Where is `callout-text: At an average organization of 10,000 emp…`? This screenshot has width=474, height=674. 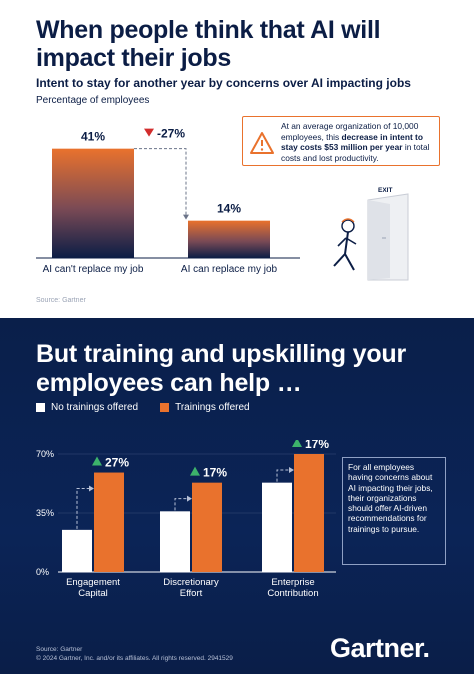 callout-text: At an average organization of 10,000 emp… is located at coordinates (355, 142).